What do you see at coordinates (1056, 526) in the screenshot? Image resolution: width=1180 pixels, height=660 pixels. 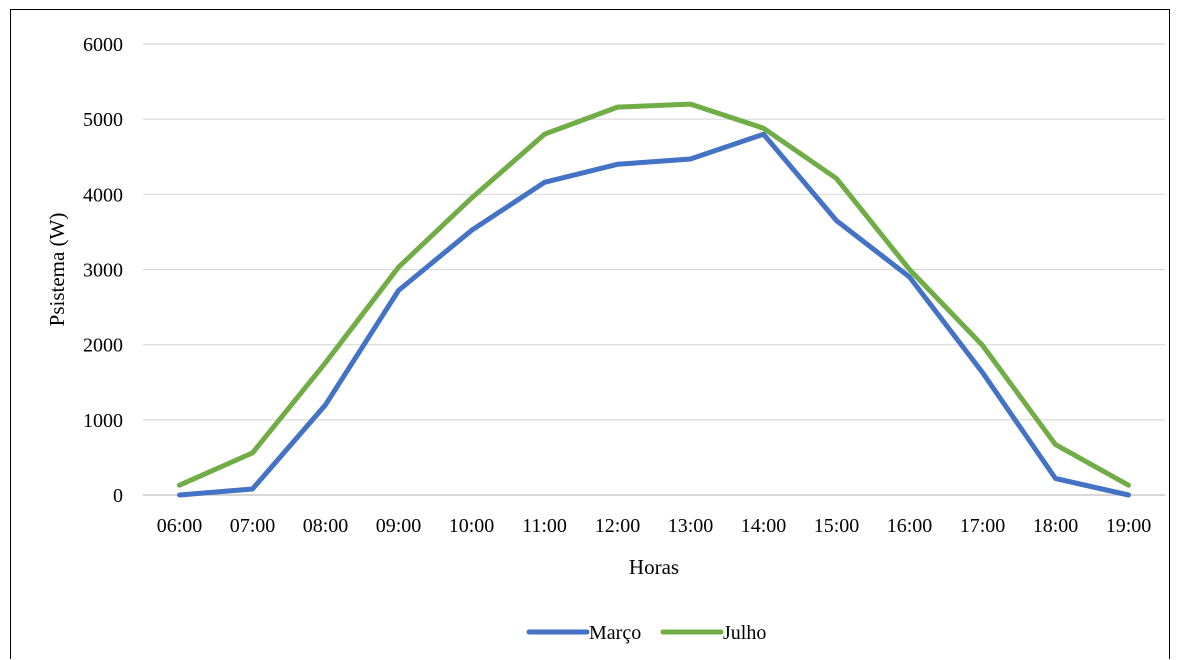 I see `x-tick-label: 18:00` at bounding box center [1056, 526].